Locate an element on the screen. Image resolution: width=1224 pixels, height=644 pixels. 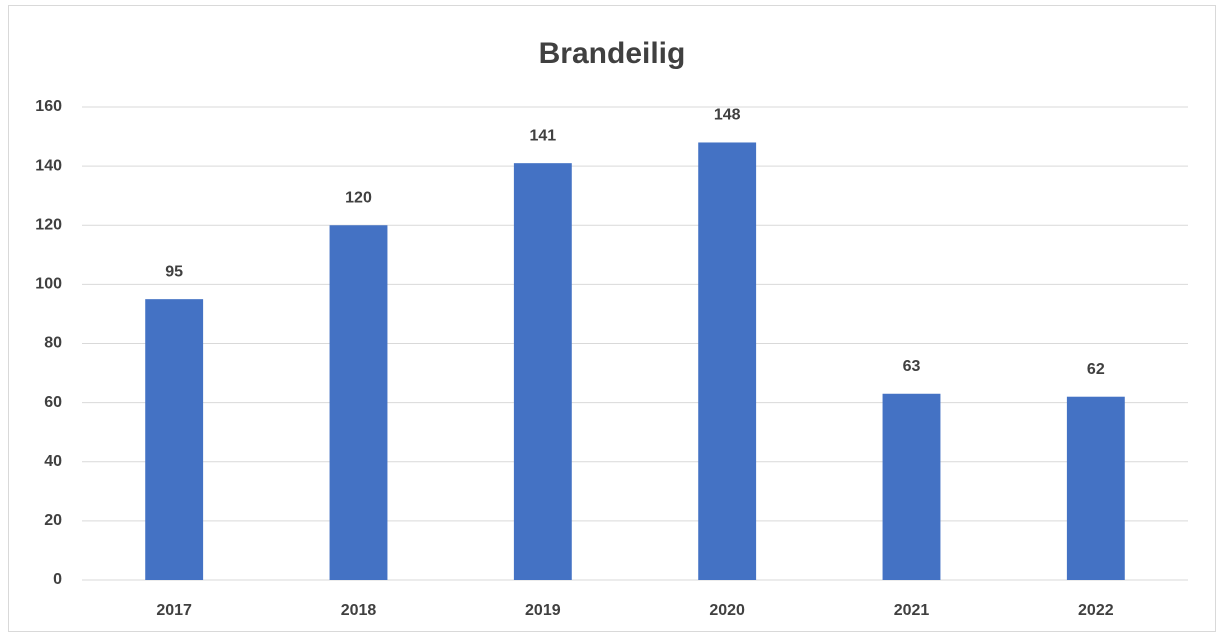
x-tick-label: 2018 is located at coordinates (359, 610).